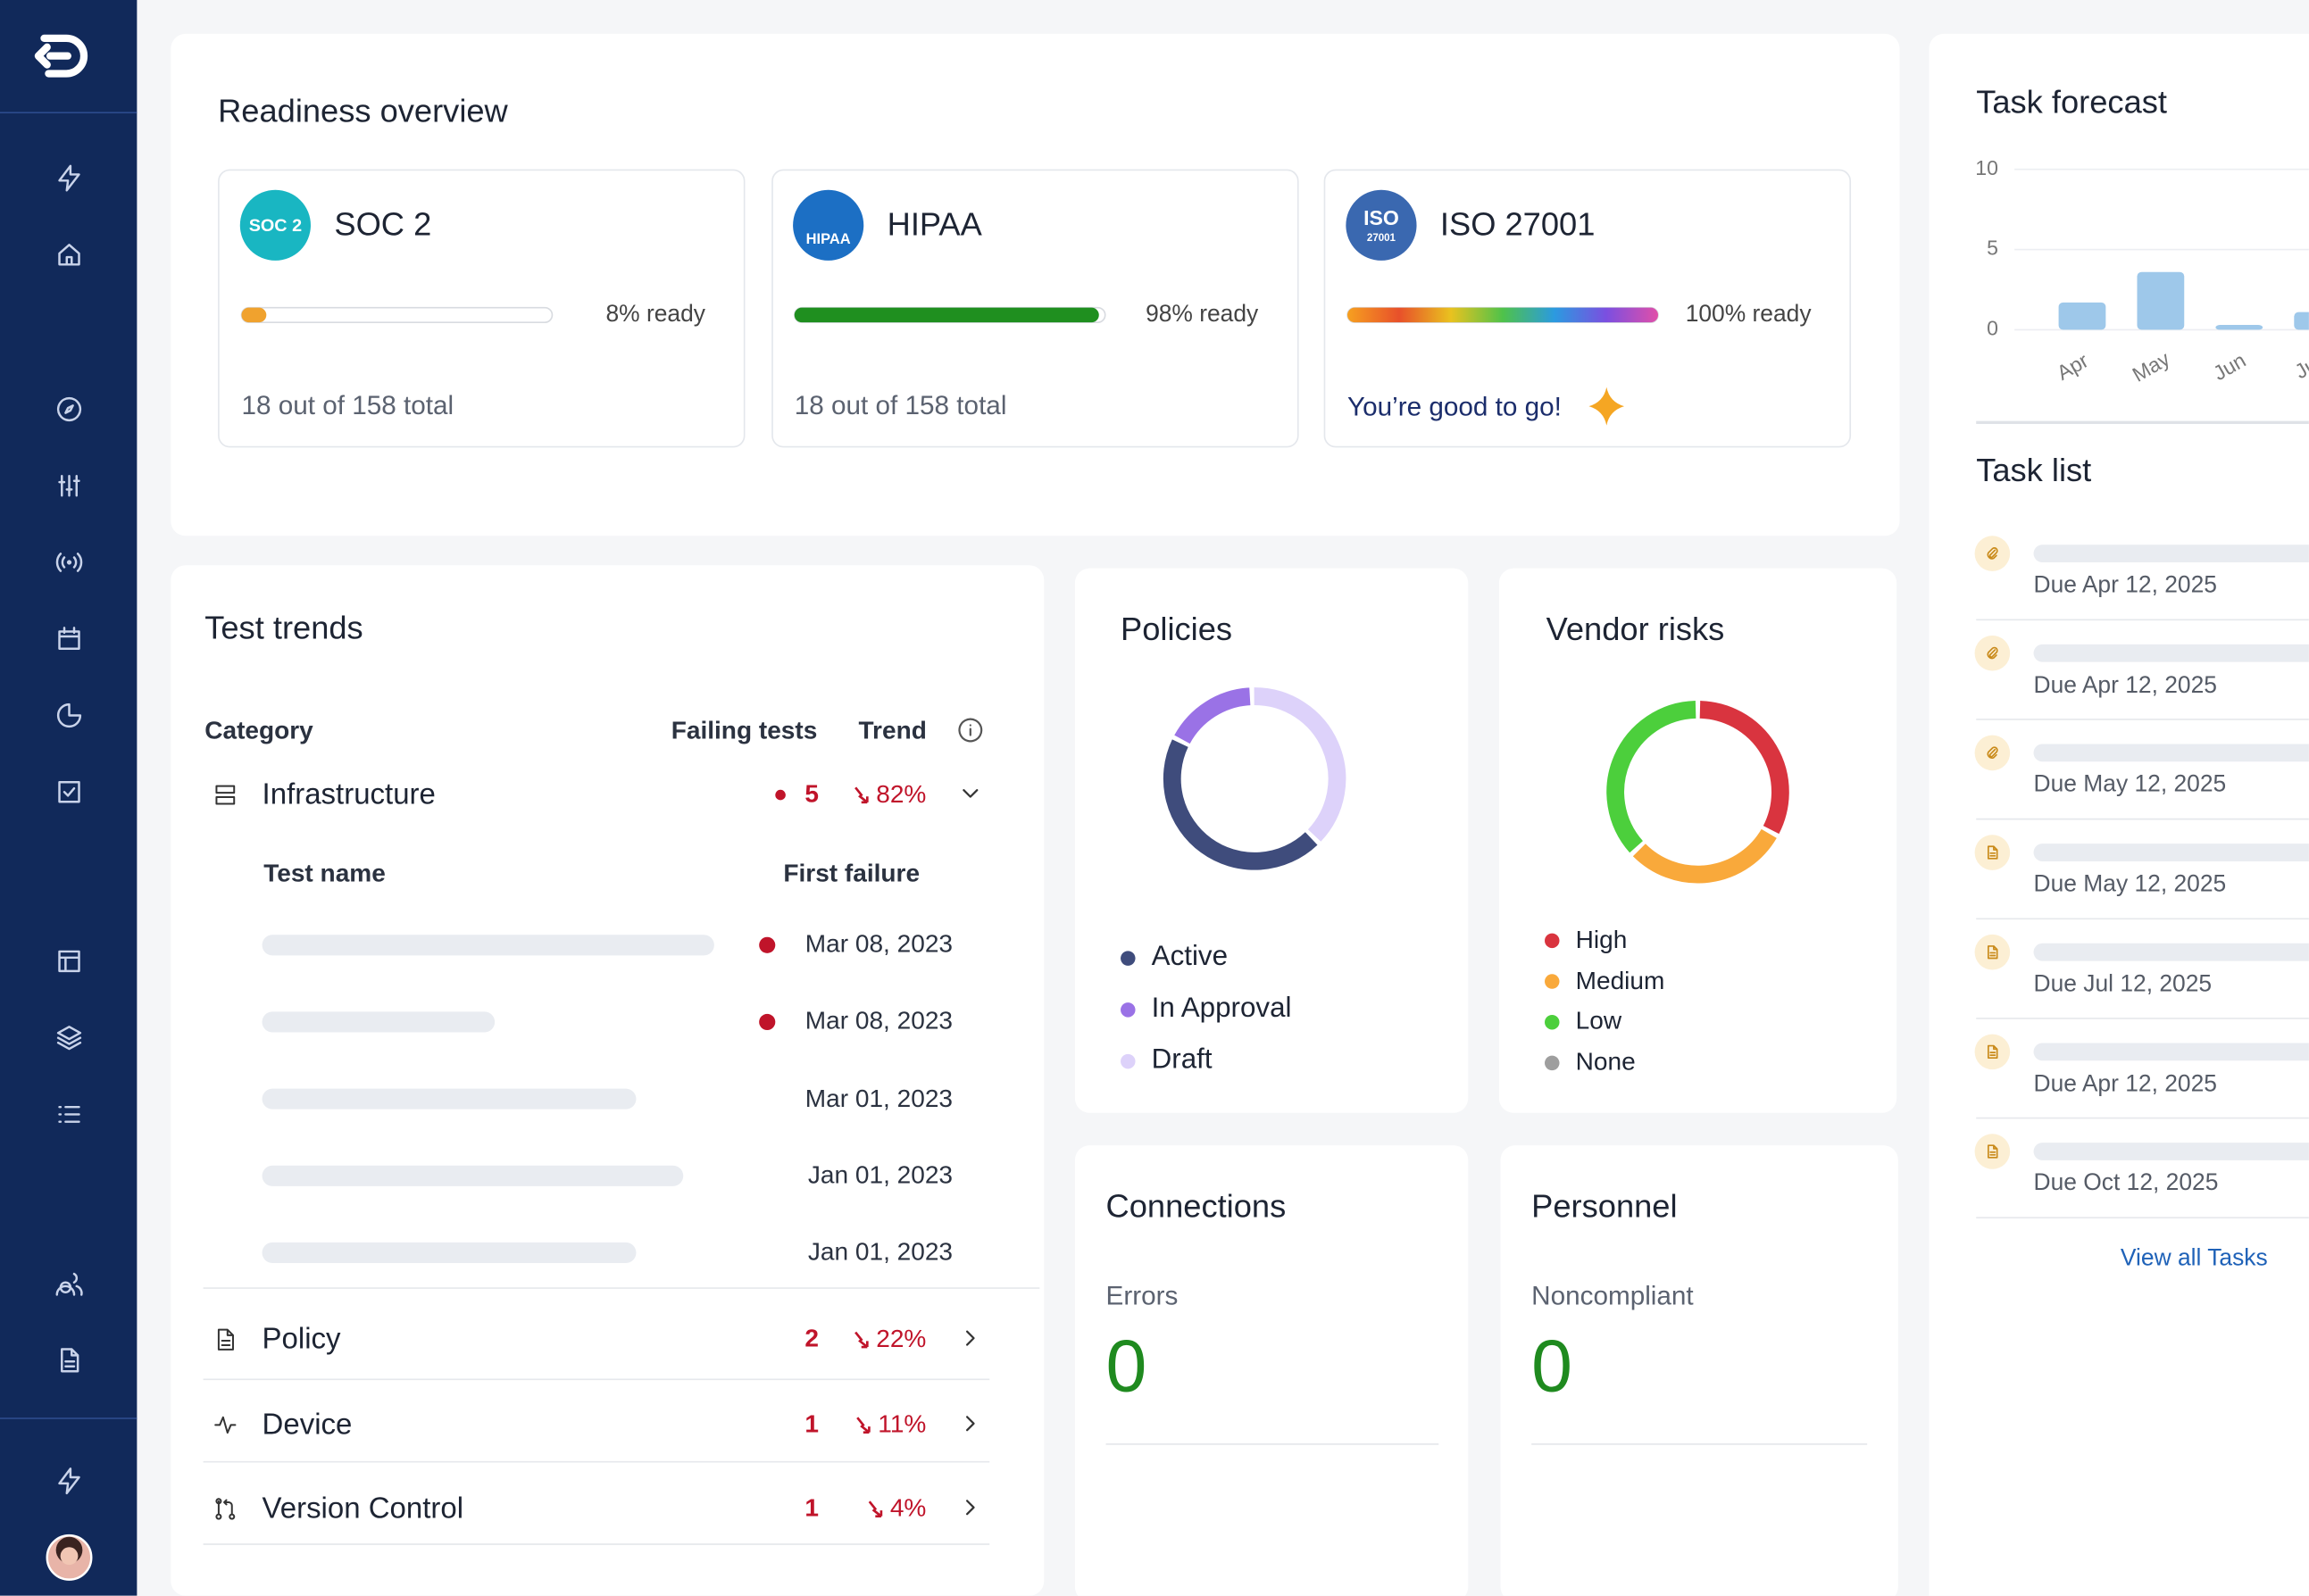  Describe the element at coordinates (1271, 1370) in the screenshot. I see `connections-card` at that location.